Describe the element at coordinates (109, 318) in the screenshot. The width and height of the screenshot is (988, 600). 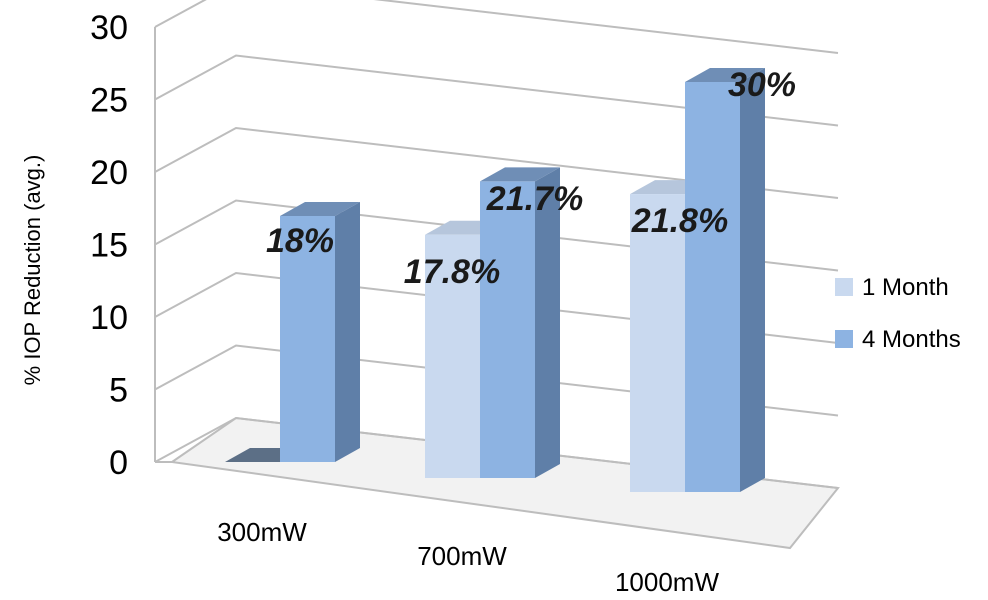
I see `y-tick-label: 10` at that location.